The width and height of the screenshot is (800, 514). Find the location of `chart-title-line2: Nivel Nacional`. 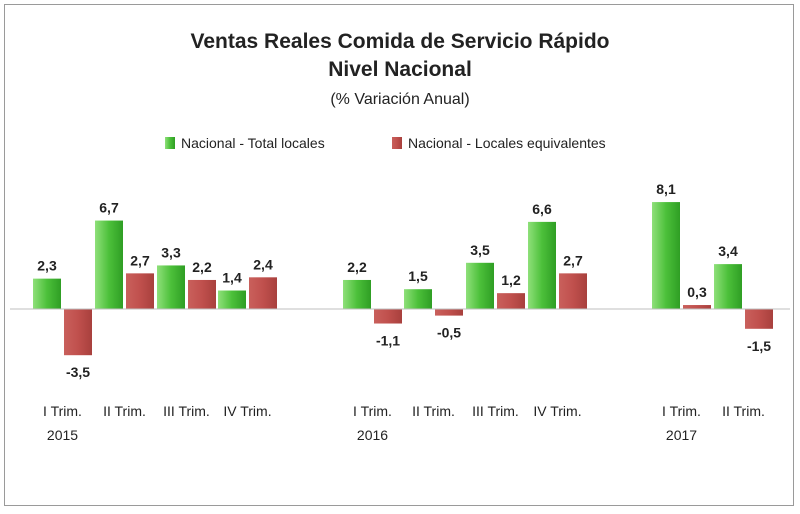

chart-title-line2: Nivel Nacional is located at coordinates (400, 69).